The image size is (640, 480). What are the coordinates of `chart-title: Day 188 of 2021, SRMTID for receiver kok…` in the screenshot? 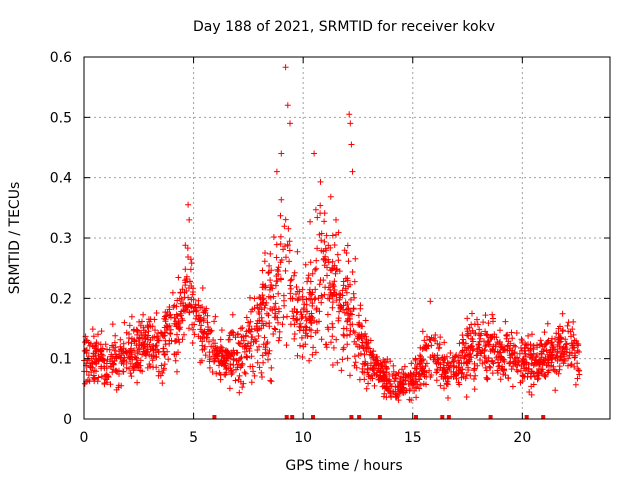 It's located at (344, 27).